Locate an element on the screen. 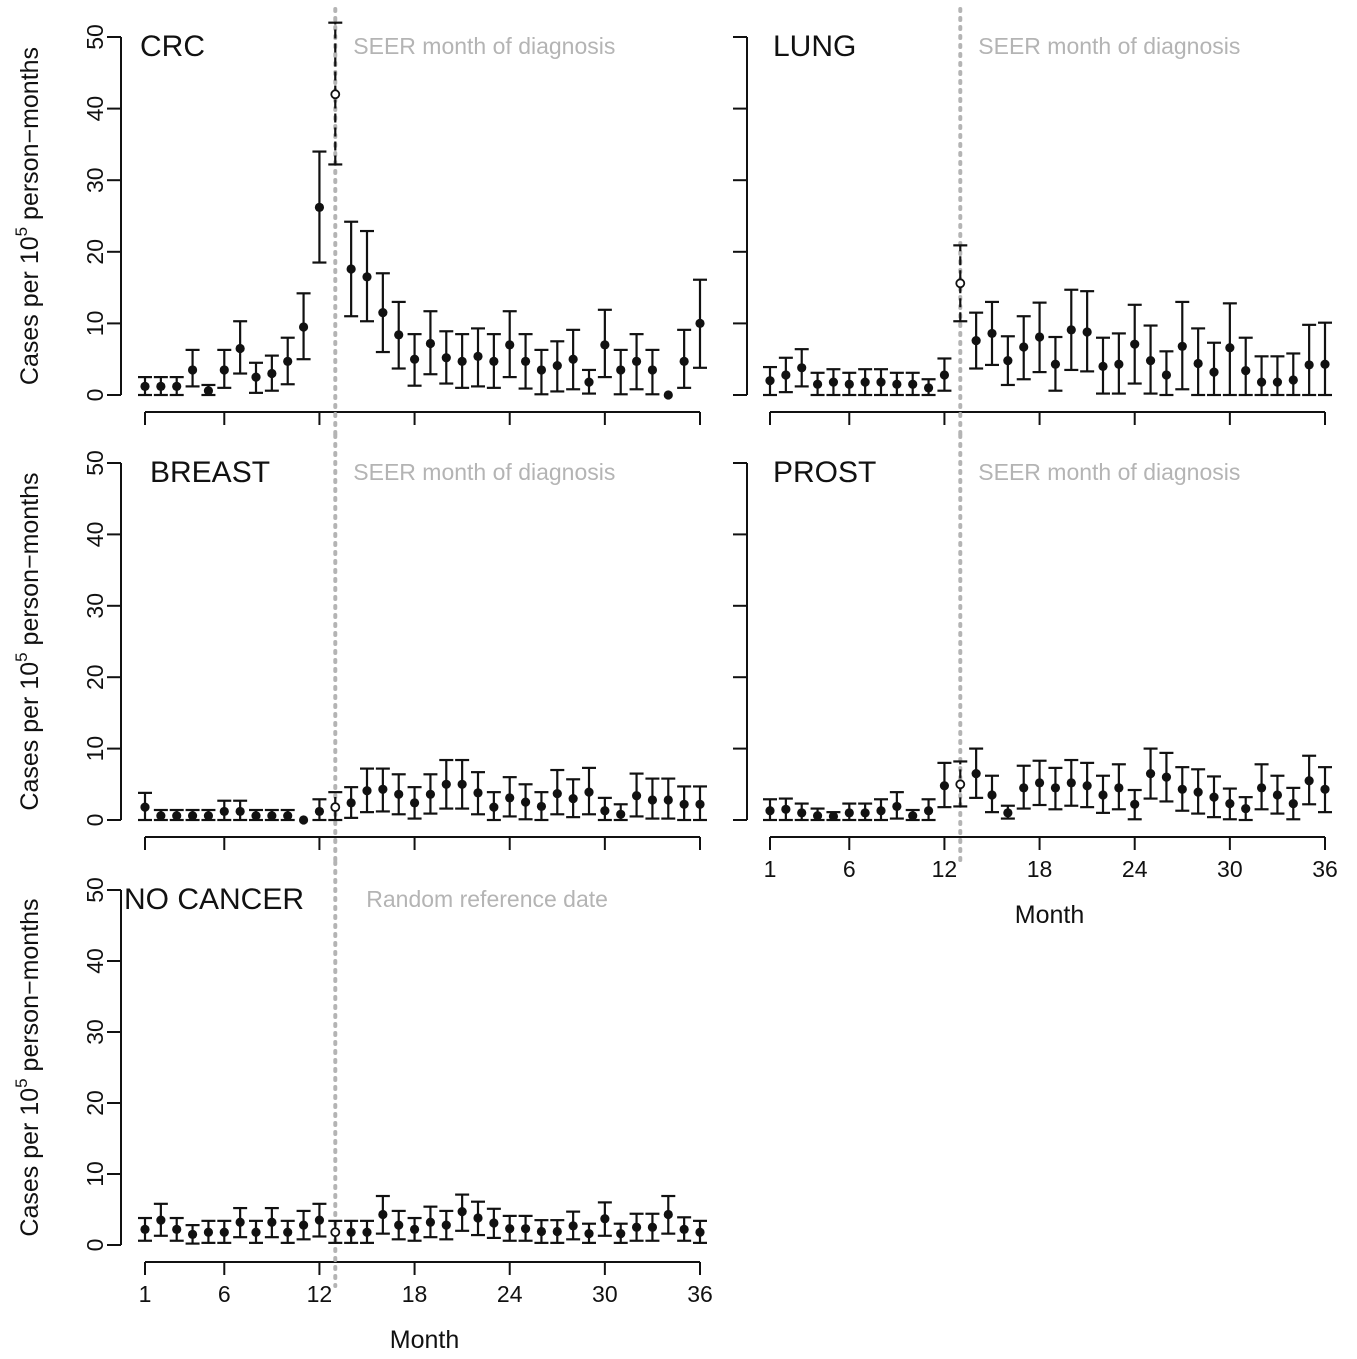  x-tick-label: 36 is located at coordinates (1325, 869).